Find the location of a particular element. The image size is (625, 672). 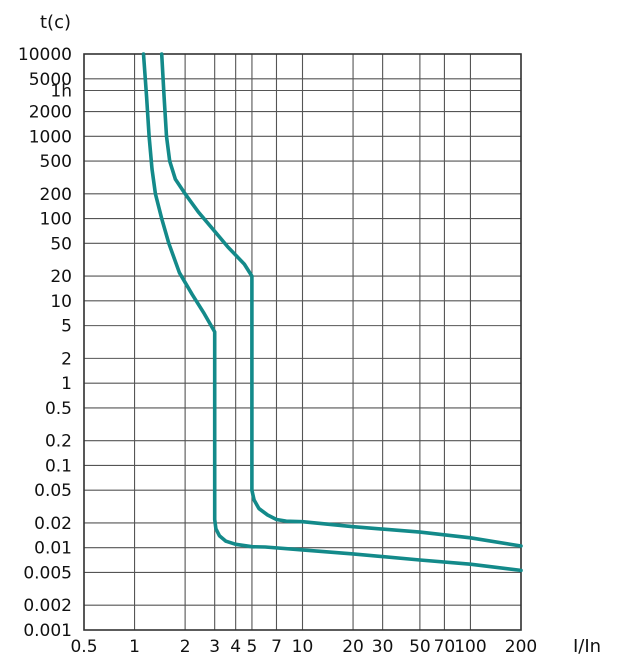

x-tick-label: 5 is located at coordinates (252, 647).